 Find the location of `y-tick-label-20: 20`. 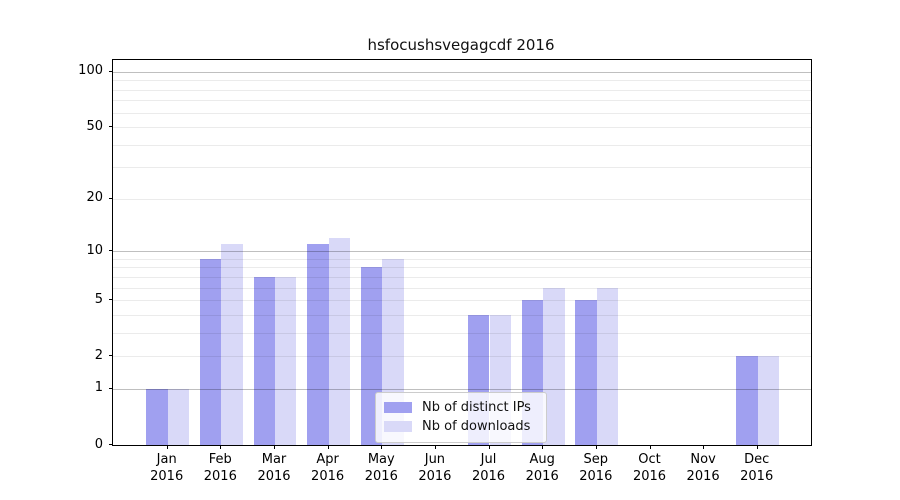

y-tick-label-20: 20 is located at coordinates (94, 198).